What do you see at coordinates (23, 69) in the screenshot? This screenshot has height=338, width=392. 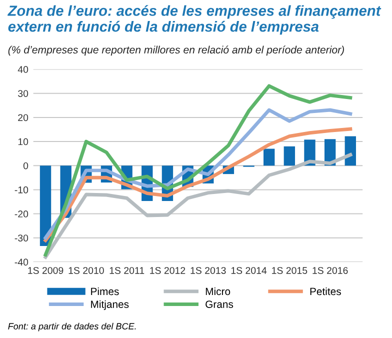 I see `y-tick-label: 40` at bounding box center [23, 69].